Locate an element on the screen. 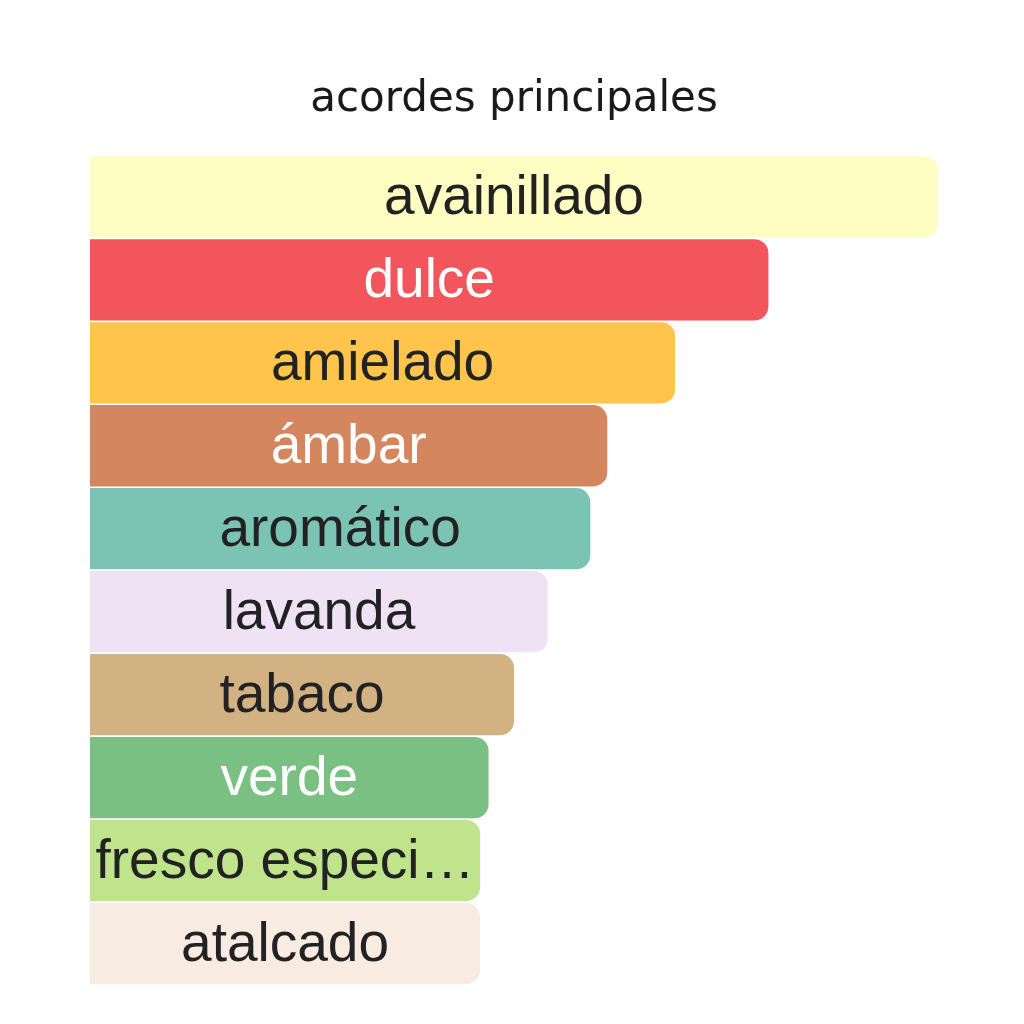  y-tick-label: verde is located at coordinates (289, 775).